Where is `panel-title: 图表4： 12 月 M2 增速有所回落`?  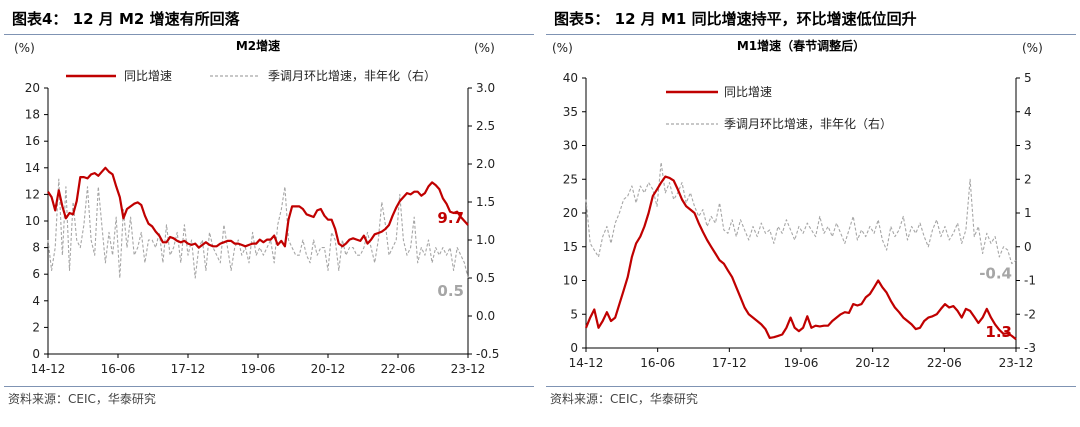
panel-title: 图表4： 12 月 M2 增速有所回落 is located at coordinates (126, 19).